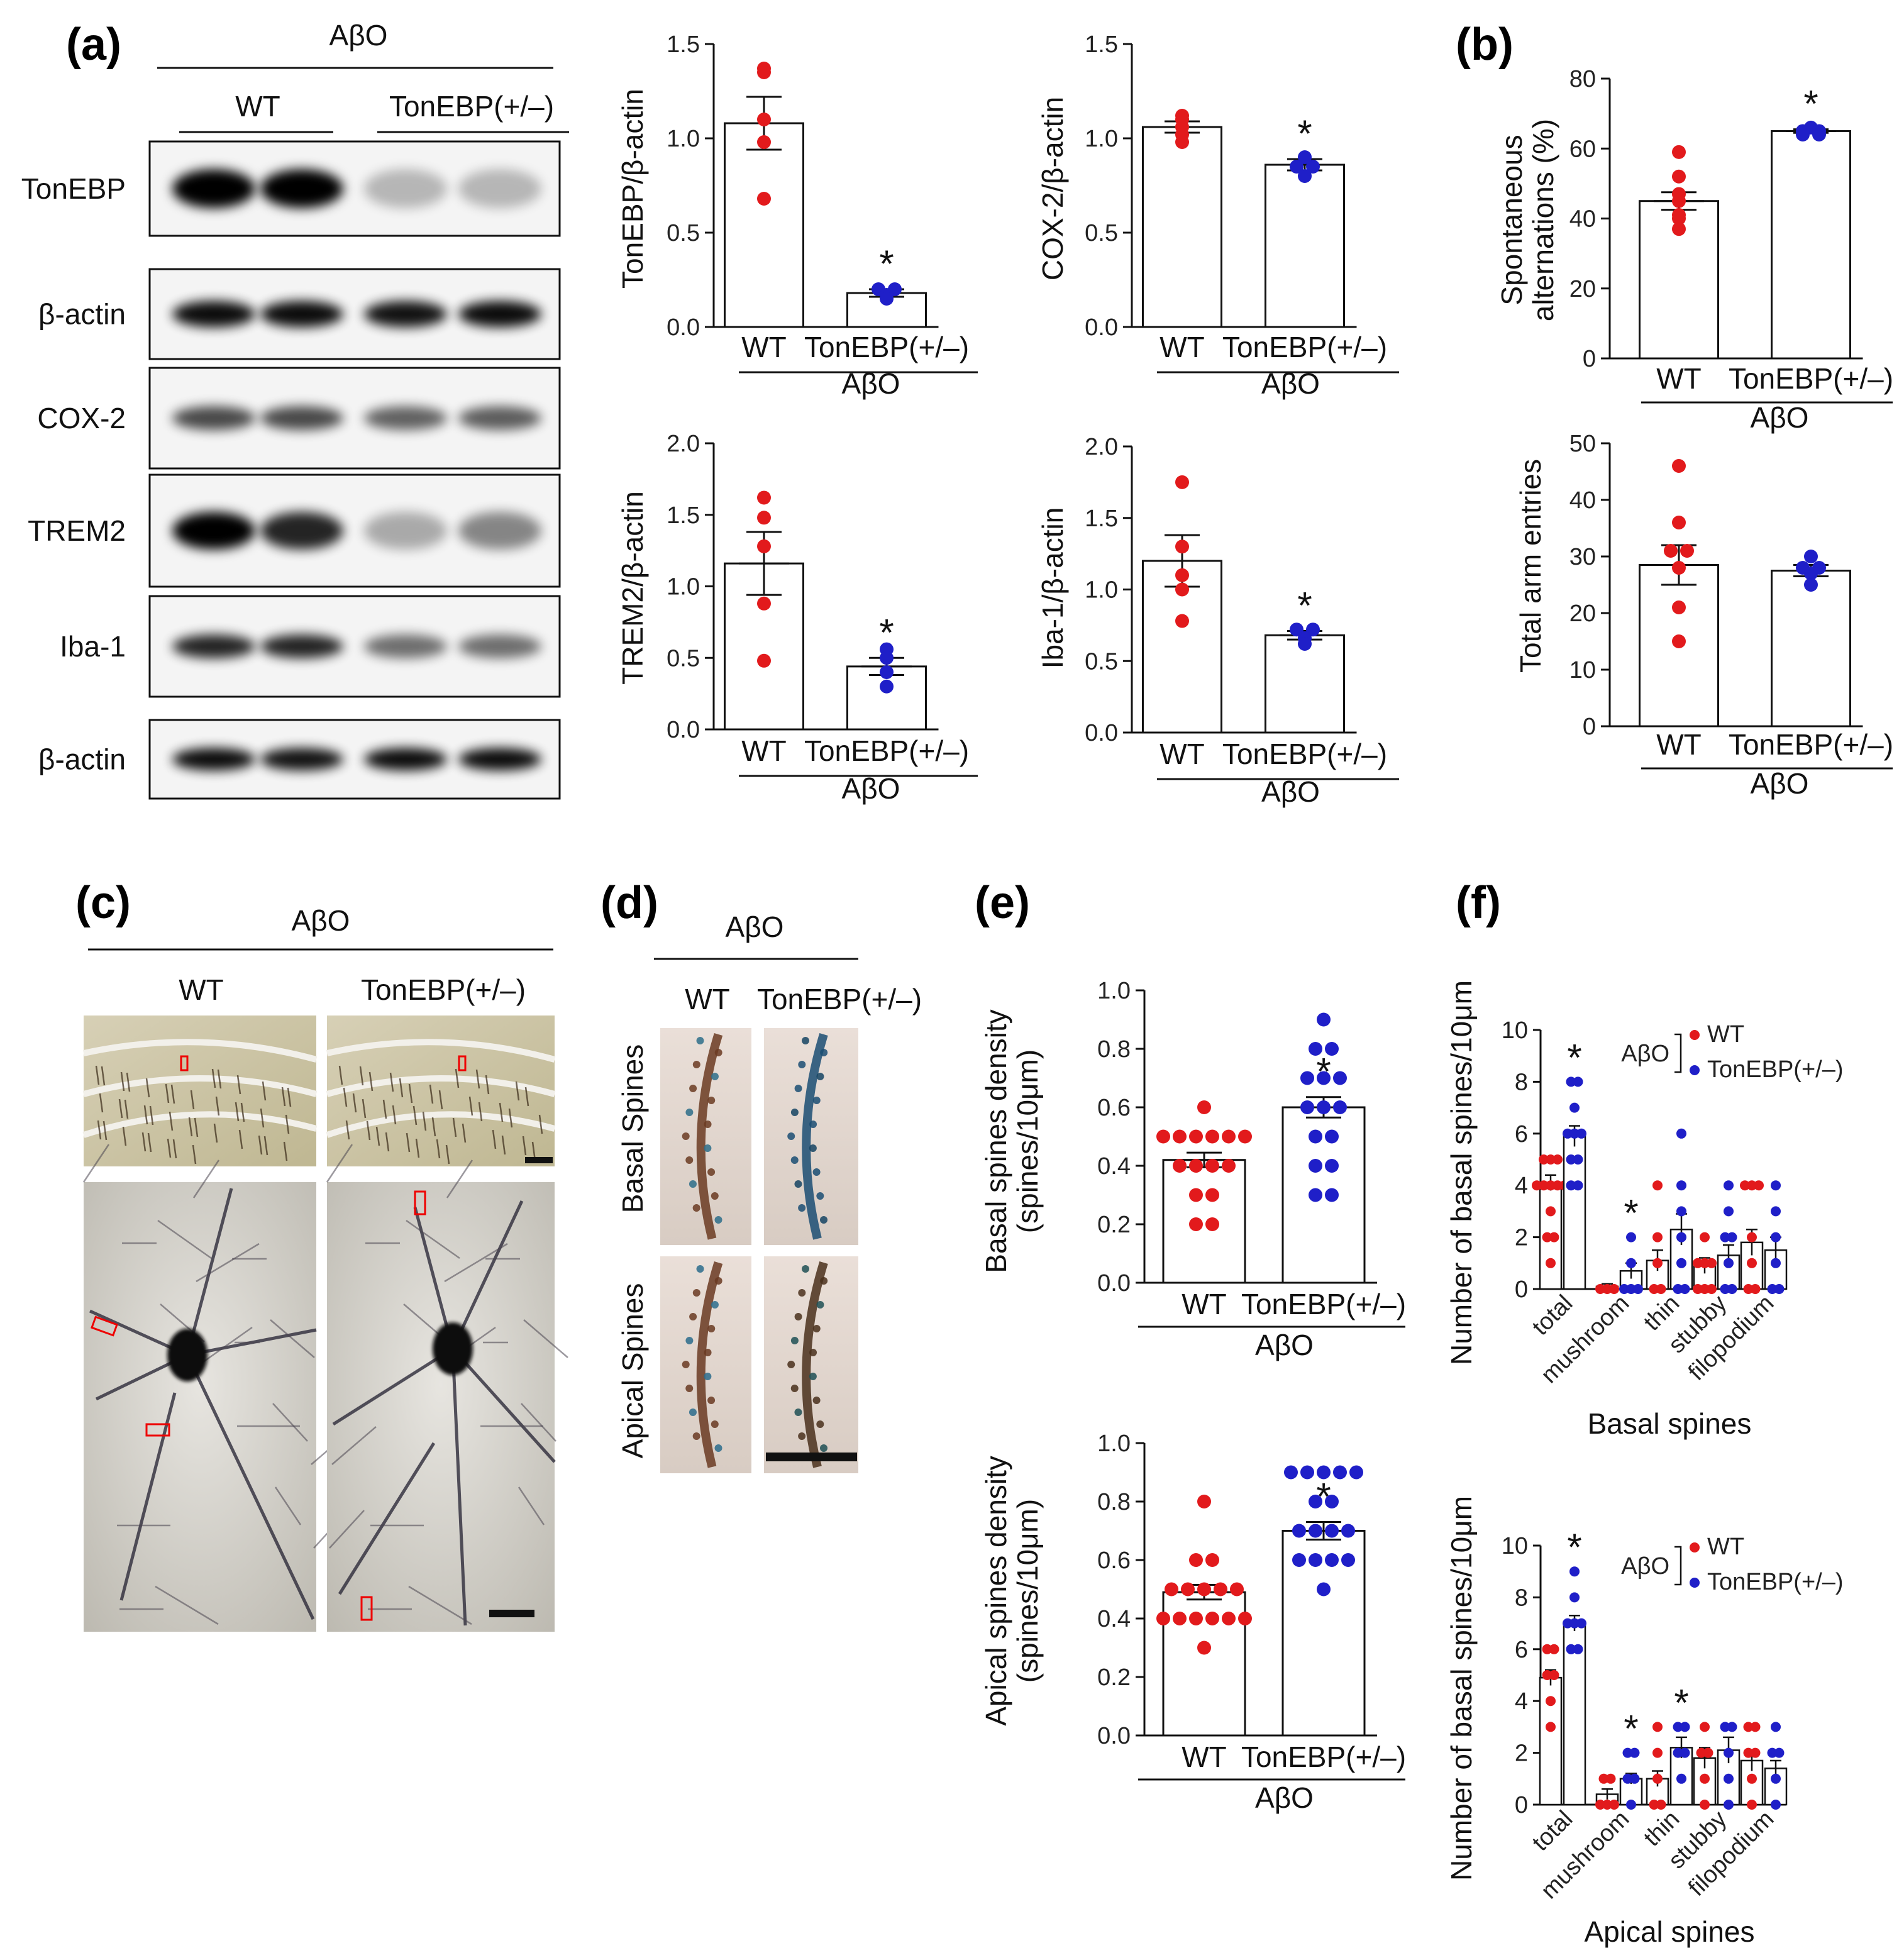  What do you see at coordinates (358, 35) in the screenshot?
I see `blot-group-label: AβO` at bounding box center [358, 35].